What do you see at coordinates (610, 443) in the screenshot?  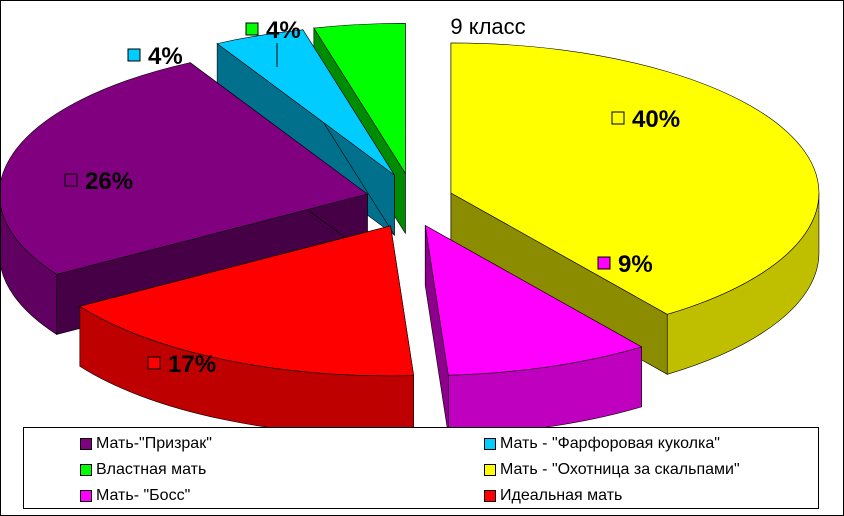 I see `legend-label: Мать - "Фарфоровая куколка"` at bounding box center [610, 443].